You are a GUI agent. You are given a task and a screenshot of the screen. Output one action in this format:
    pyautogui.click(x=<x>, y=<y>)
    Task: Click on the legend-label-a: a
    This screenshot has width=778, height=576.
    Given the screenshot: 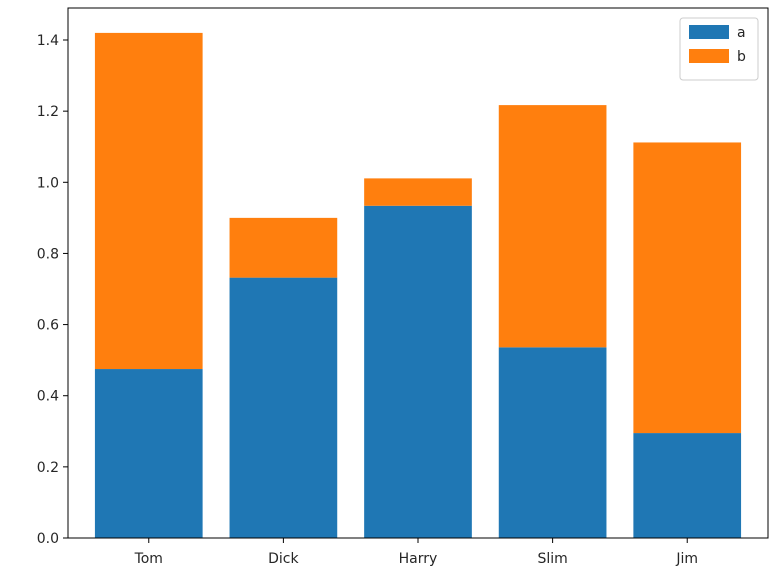 What is the action you would take?
    pyautogui.click(x=741, y=33)
    